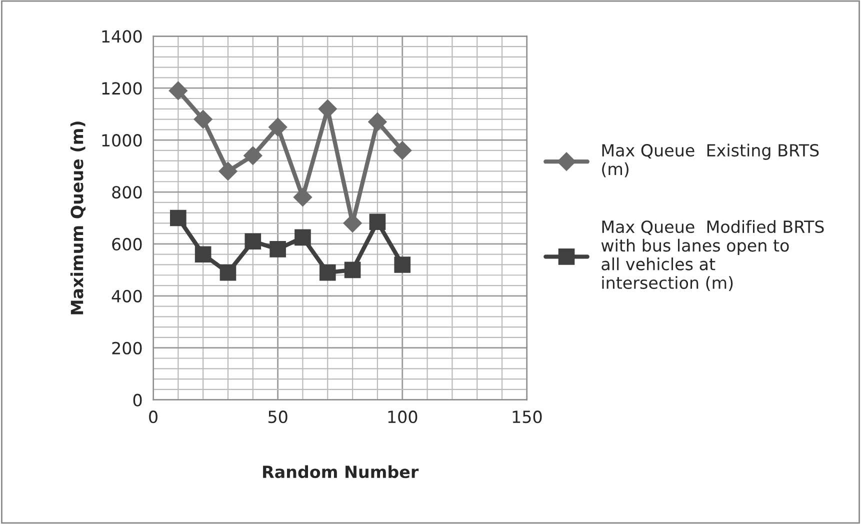 The height and width of the screenshot is (524, 861). Describe the element at coordinates (137, 400) in the screenshot. I see `y-tick-label: 0` at that location.